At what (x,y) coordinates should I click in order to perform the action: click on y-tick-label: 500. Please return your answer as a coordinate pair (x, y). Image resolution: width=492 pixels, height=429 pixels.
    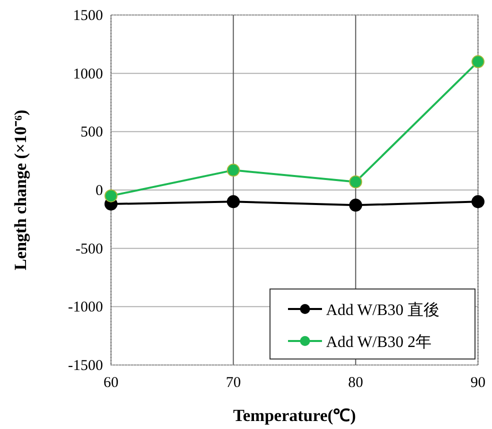
    Looking at the image, I should click on (91, 132).